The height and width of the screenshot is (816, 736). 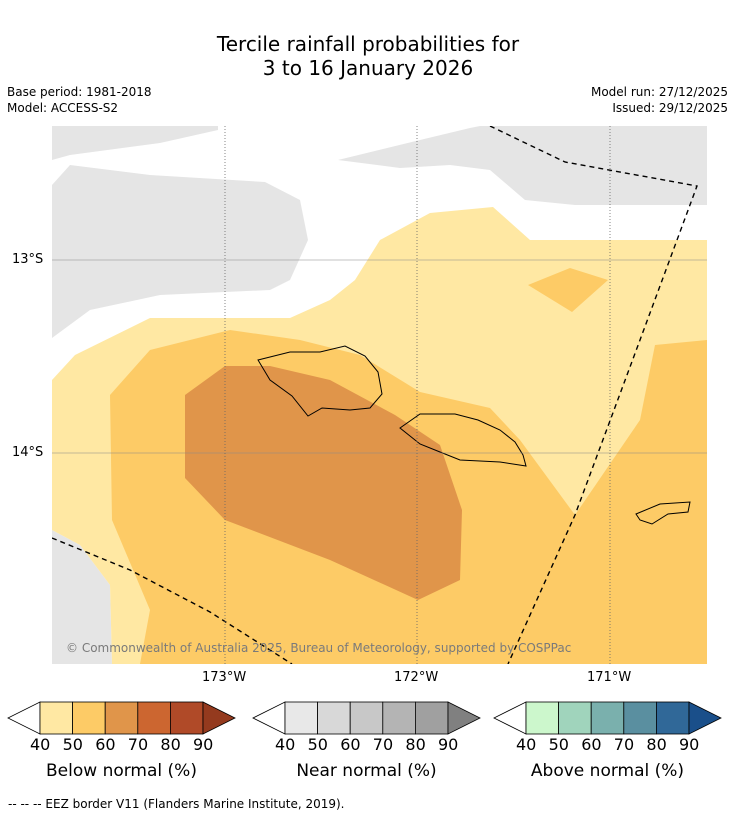 I want to click on island-tutuila, so click(x=663, y=513).